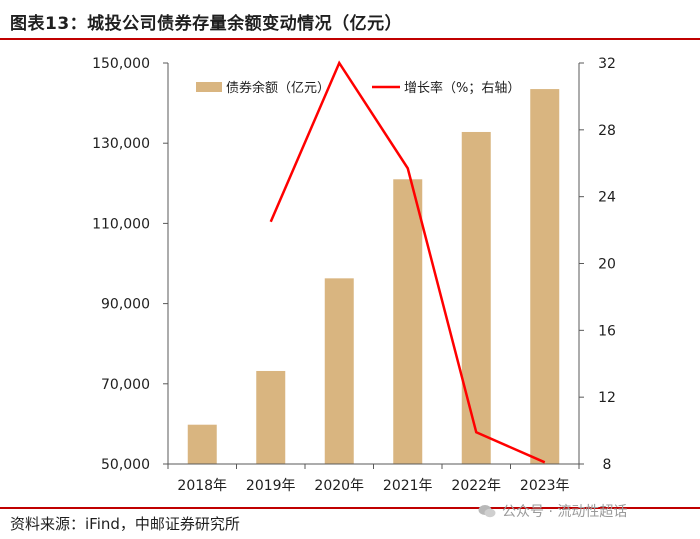 The height and width of the screenshot is (539, 700). Describe the element at coordinates (125, 305) in the screenshot. I see `y-left-tick-label: 90,000` at that location.